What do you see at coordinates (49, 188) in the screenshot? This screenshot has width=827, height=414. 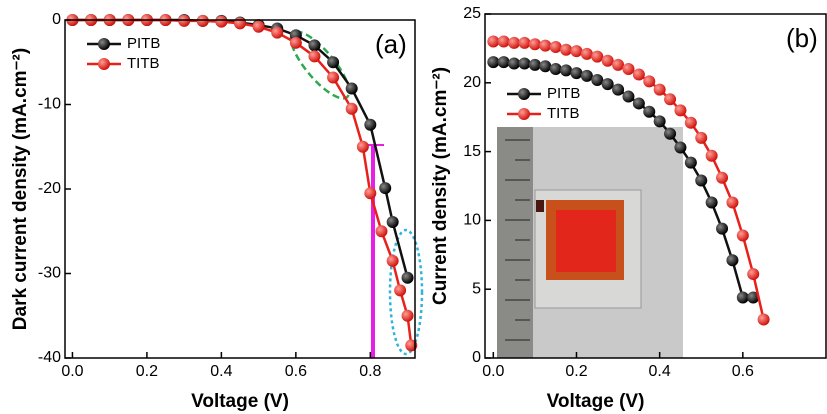 I see `y-tick-label: -20` at bounding box center [49, 188].